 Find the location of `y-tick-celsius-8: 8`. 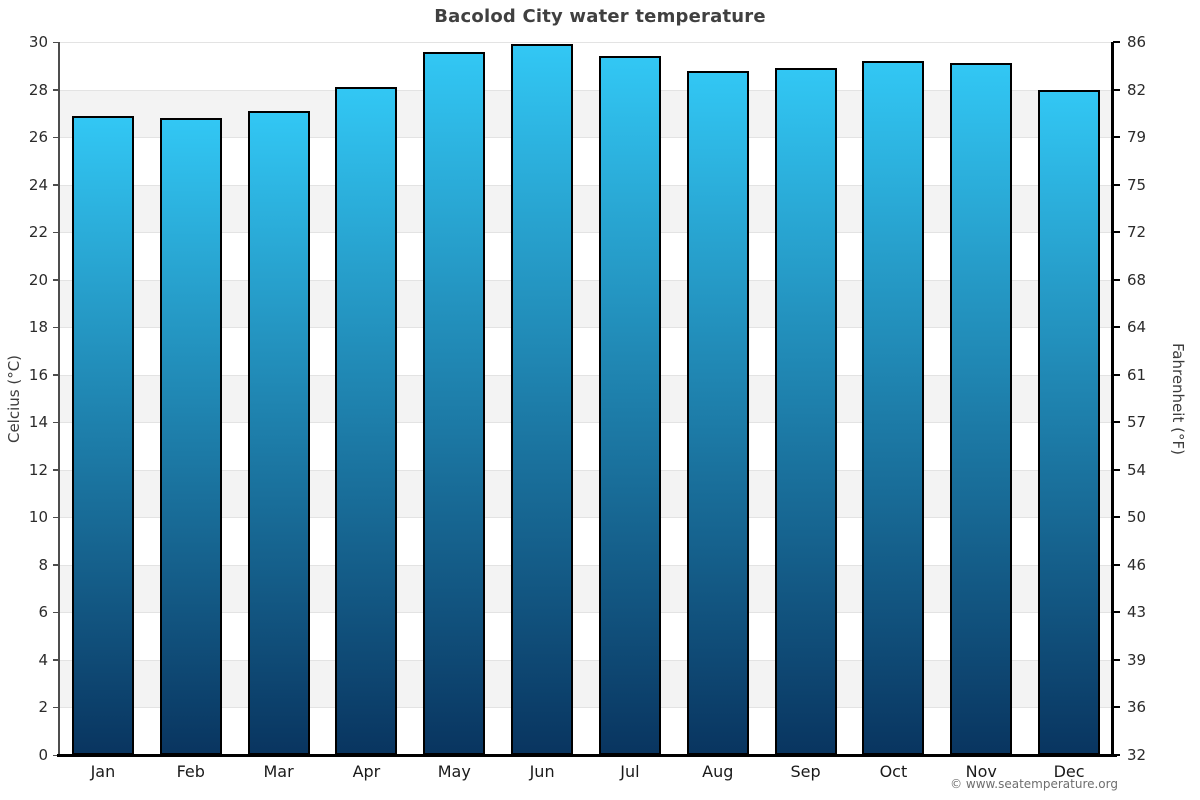

y-tick-celsius-8: 8 is located at coordinates (43, 564).